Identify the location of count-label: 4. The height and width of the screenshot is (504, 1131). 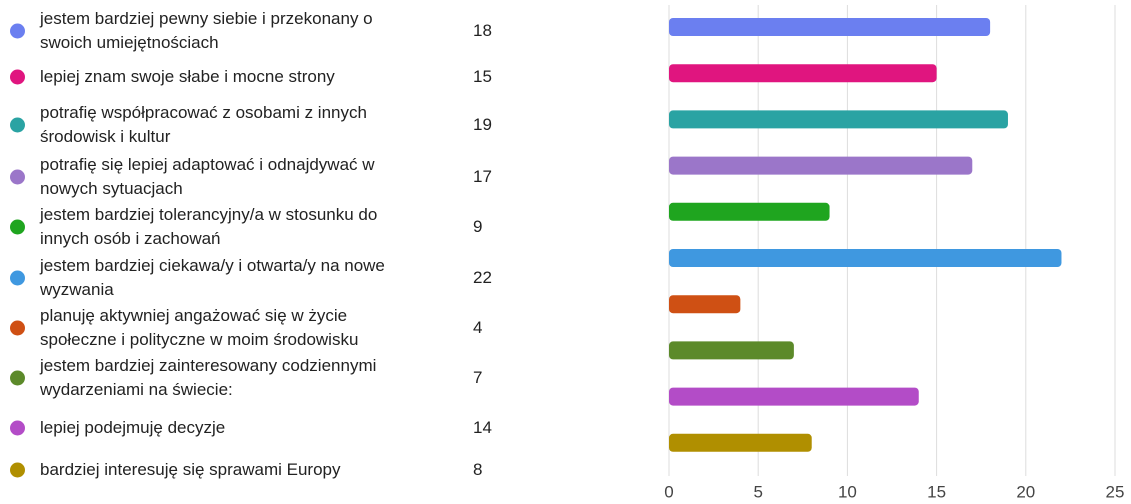
(478, 327).